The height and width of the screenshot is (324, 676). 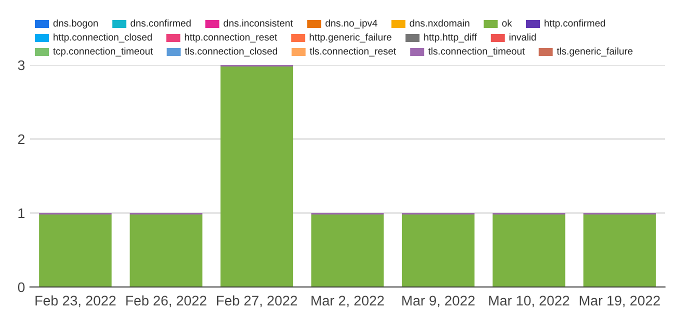 What do you see at coordinates (574, 24) in the screenshot?
I see `legend-label: http.confirmed` at bounding box center [574, 24].